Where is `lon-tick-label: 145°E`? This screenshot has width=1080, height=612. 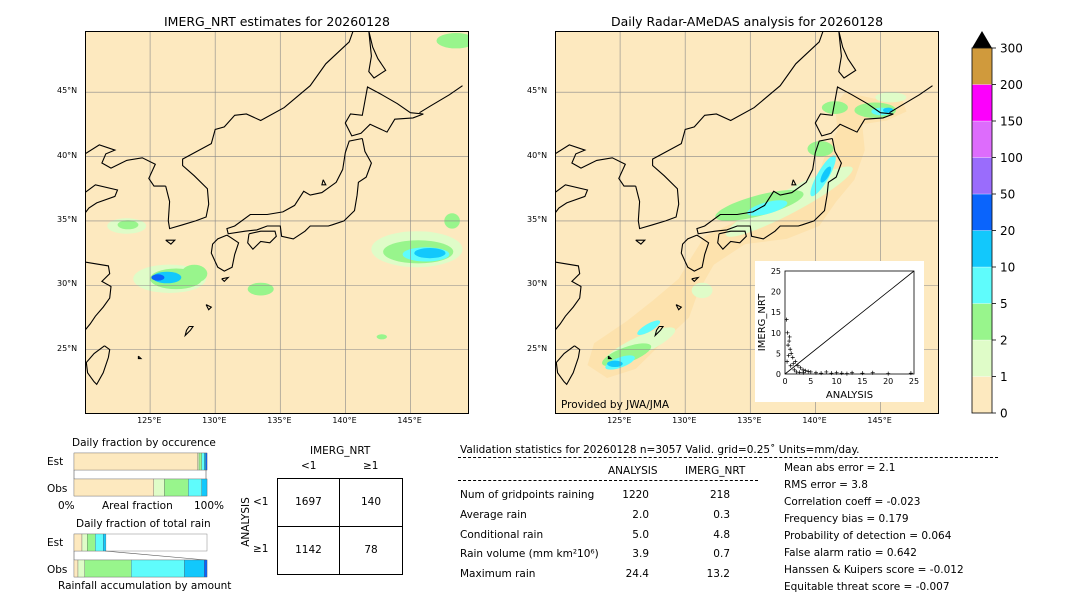
lon-tick-label: 145°E is located at coordinates (409, 420).